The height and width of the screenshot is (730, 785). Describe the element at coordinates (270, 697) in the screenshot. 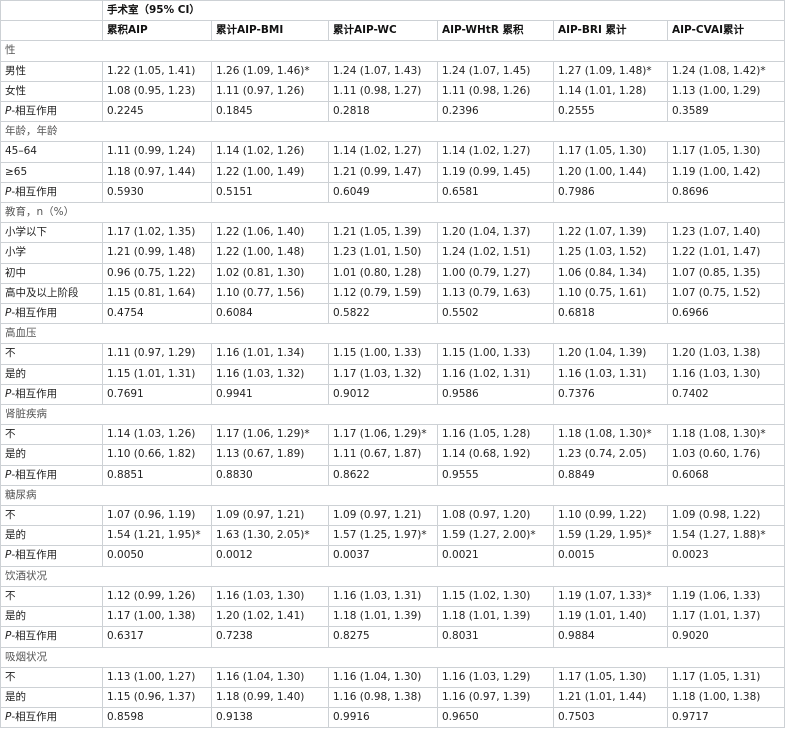

I see `value-cell: 1.18 (0.99, 1.40)` at that location.